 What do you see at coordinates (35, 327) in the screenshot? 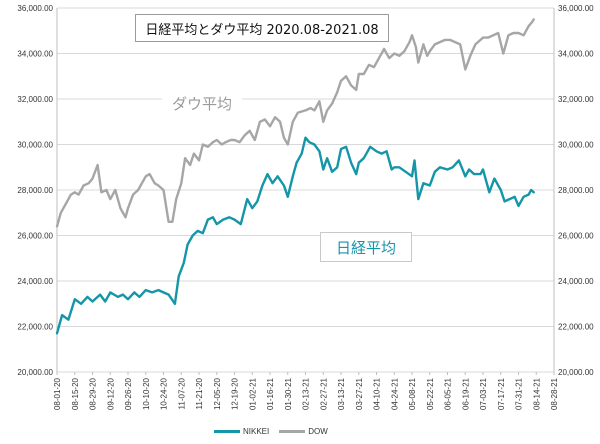
I see `y-tick-label-left: 22,000.00` at bounding box center [35, 327].